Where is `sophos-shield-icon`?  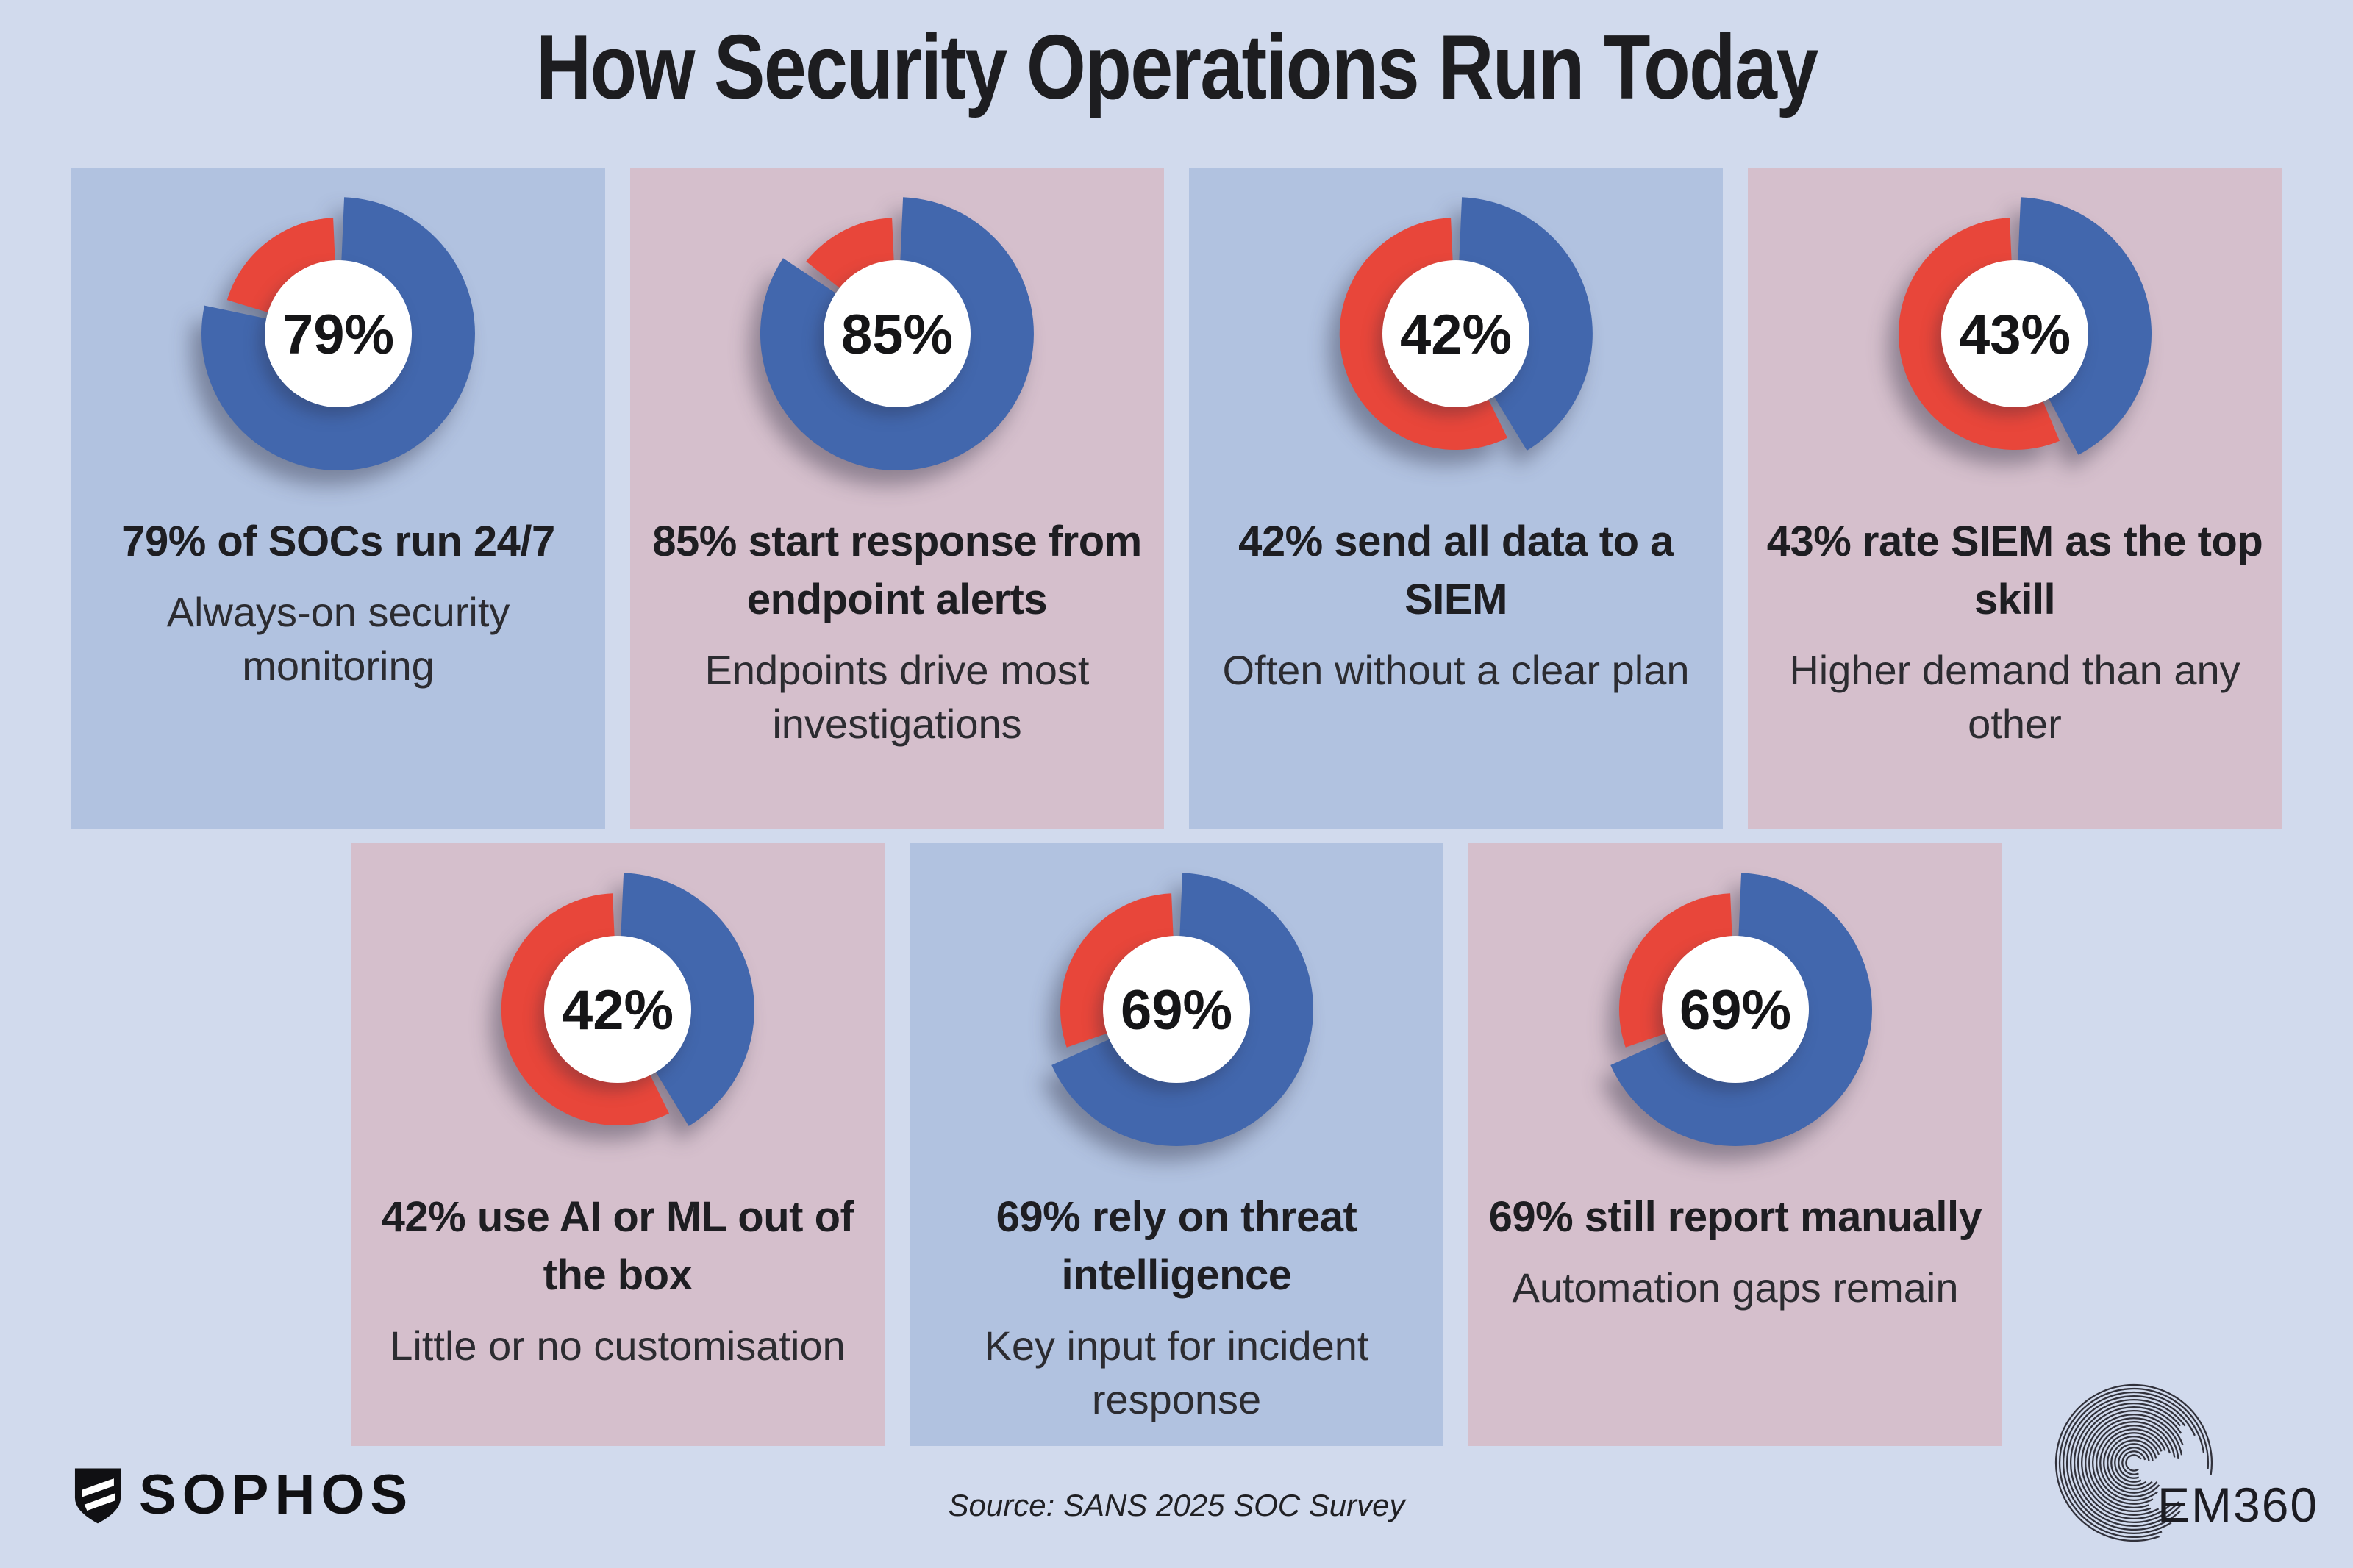
sophos-shield-icon is located at coordinates (98, 1496).